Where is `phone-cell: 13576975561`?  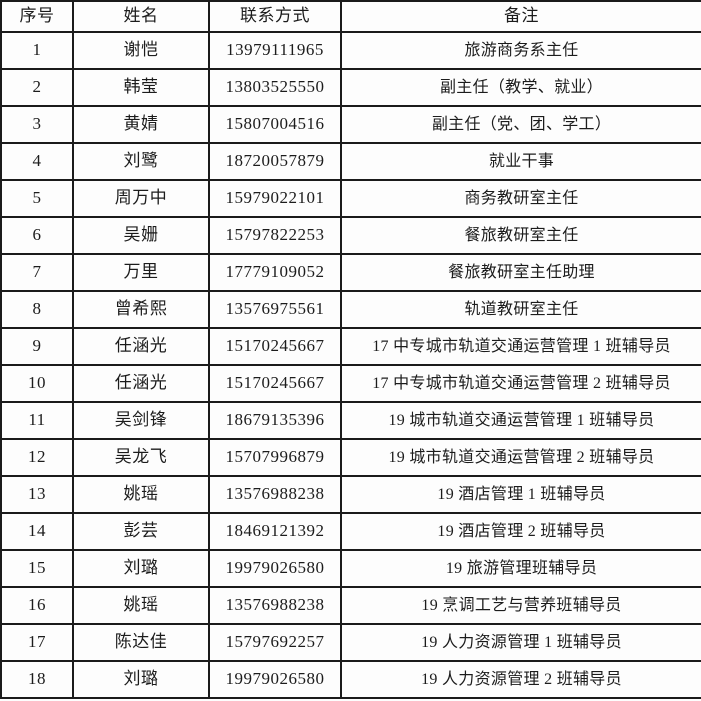 phone-cell: 13576975561 is located at coordinates (275, 309).